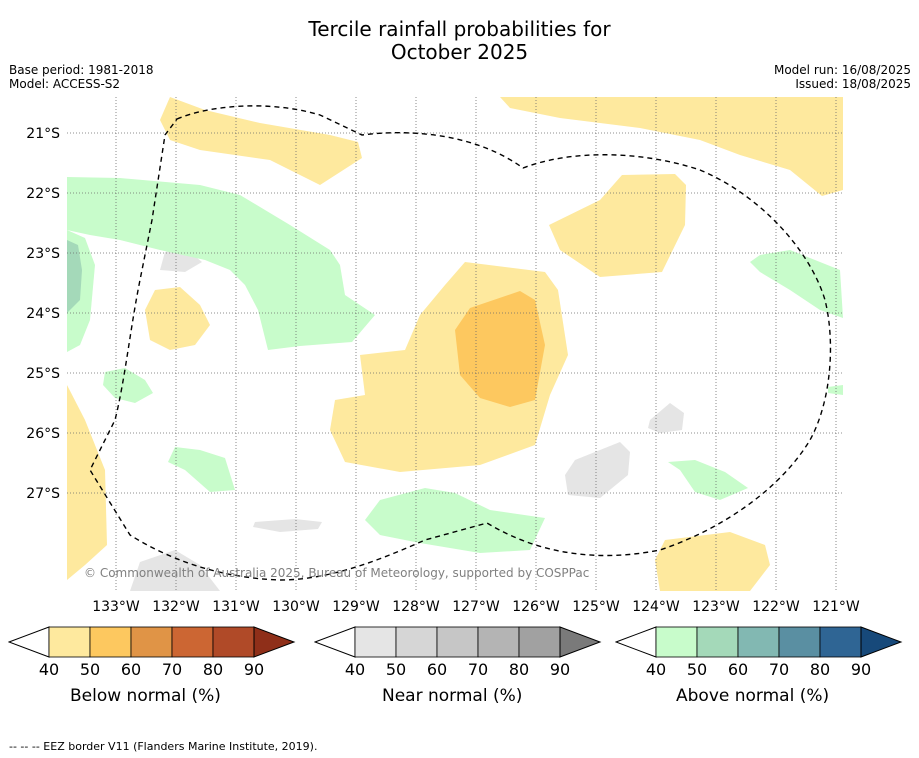 Image resolution: width=919 pixels, height=758 pixels. I want to click on colorbar-near-normal, so click(458, 642).